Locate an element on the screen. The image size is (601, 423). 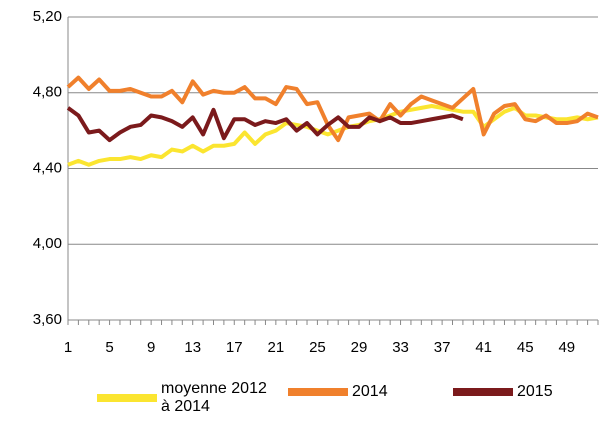
x-tick-label: 29 is located at coordinates (359, 347).